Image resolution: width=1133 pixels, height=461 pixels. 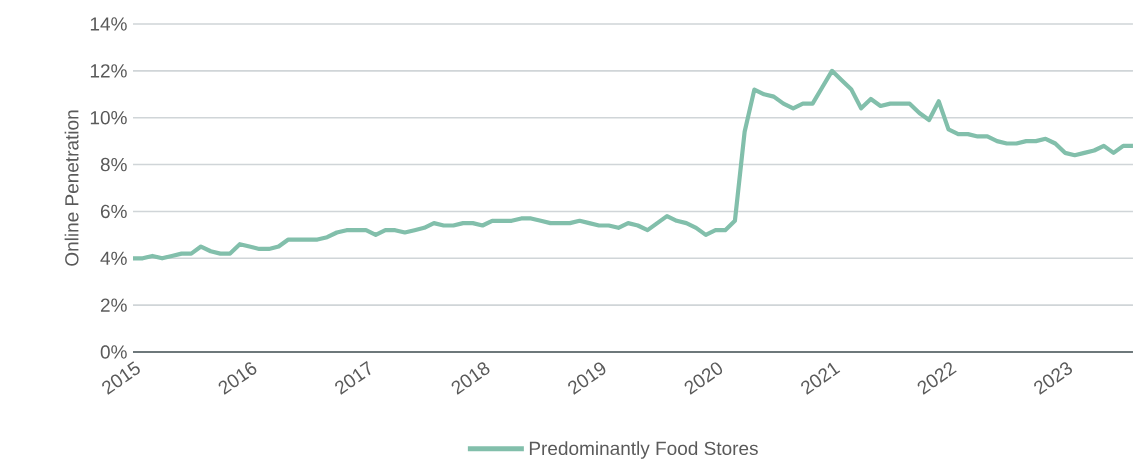 I want to click on legend-label: Predominantly Food Stores, so click(x=643, y=450).